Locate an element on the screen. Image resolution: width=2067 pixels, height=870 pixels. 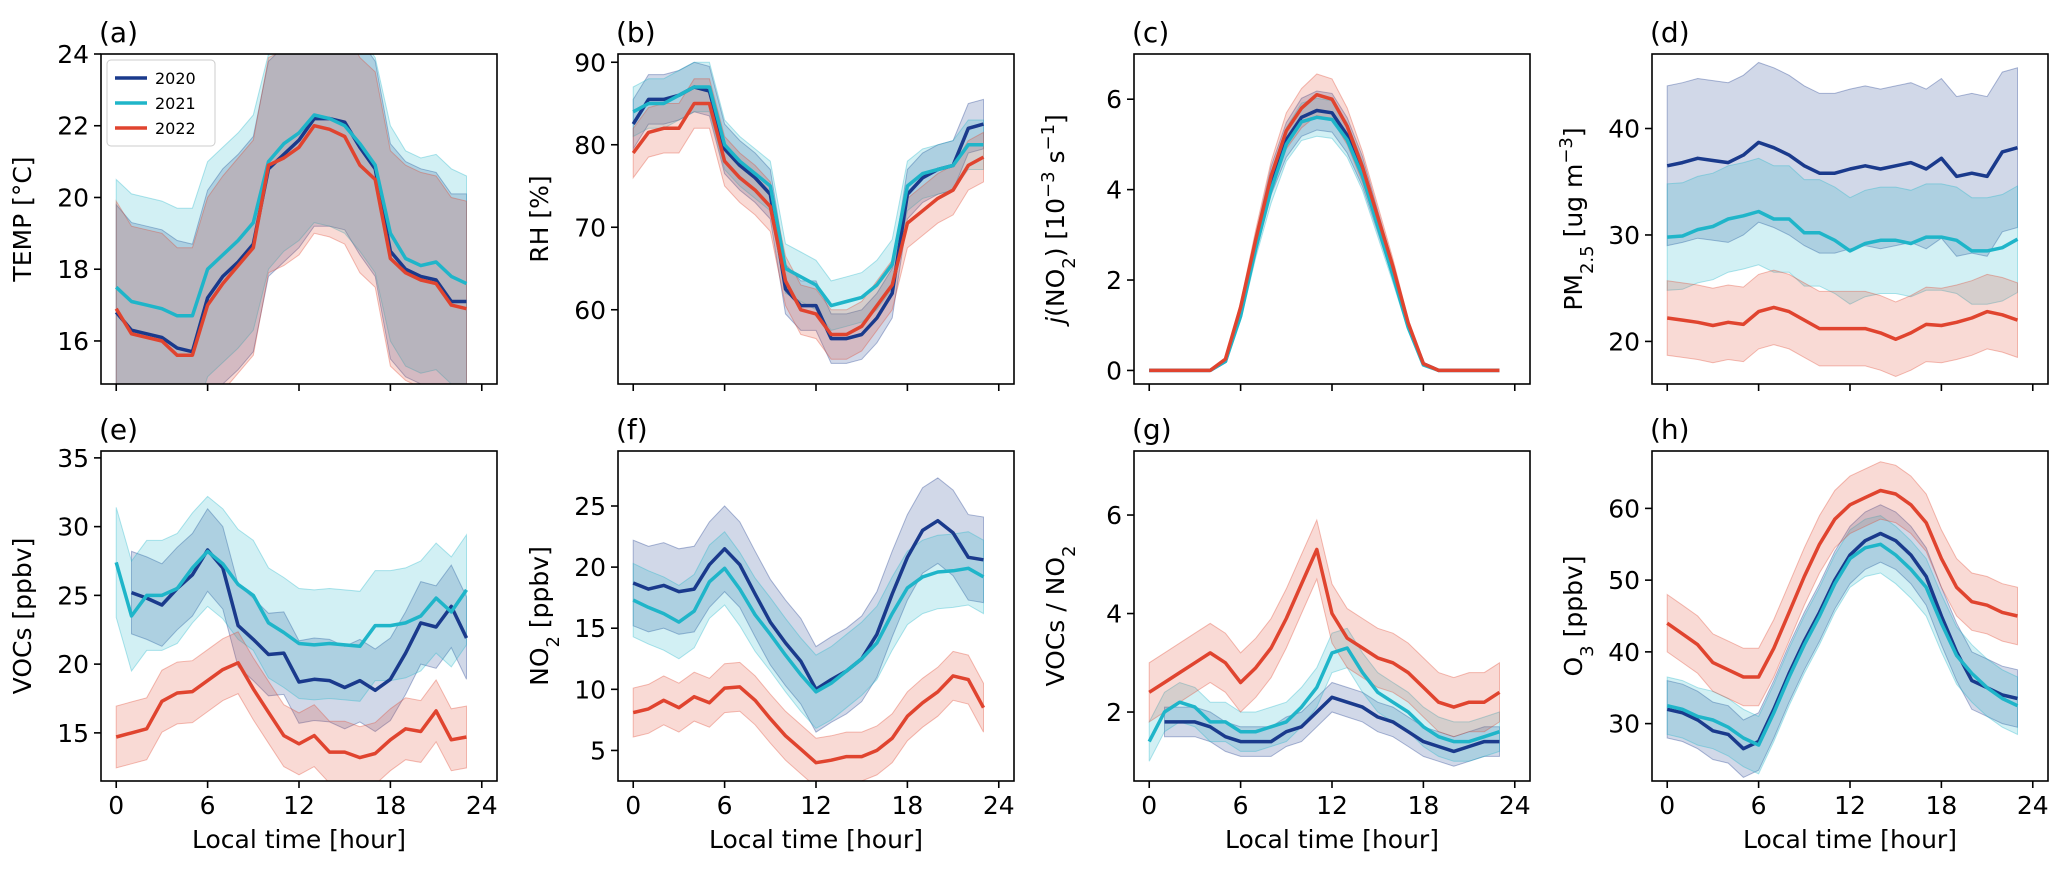
ytick-label-e: 25 is located at coordinates (73, 595).